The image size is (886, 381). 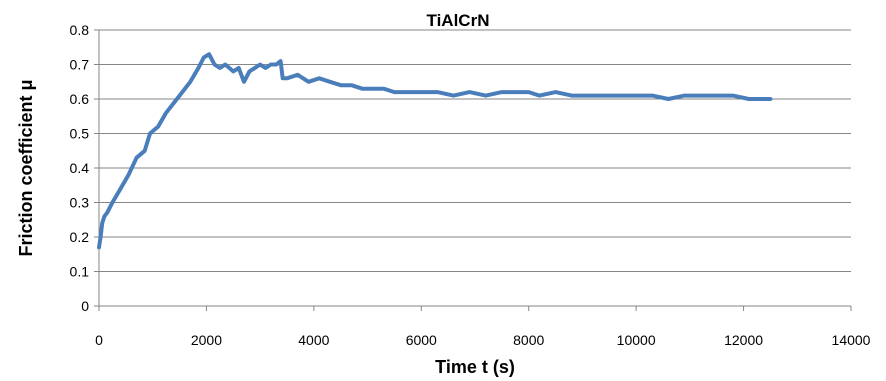 I want to click on y-axis-ticks: 0 0.1 0.2 0.3 0.4 0.5 0.6 0.7 0.8, so click(x=84, y=168).